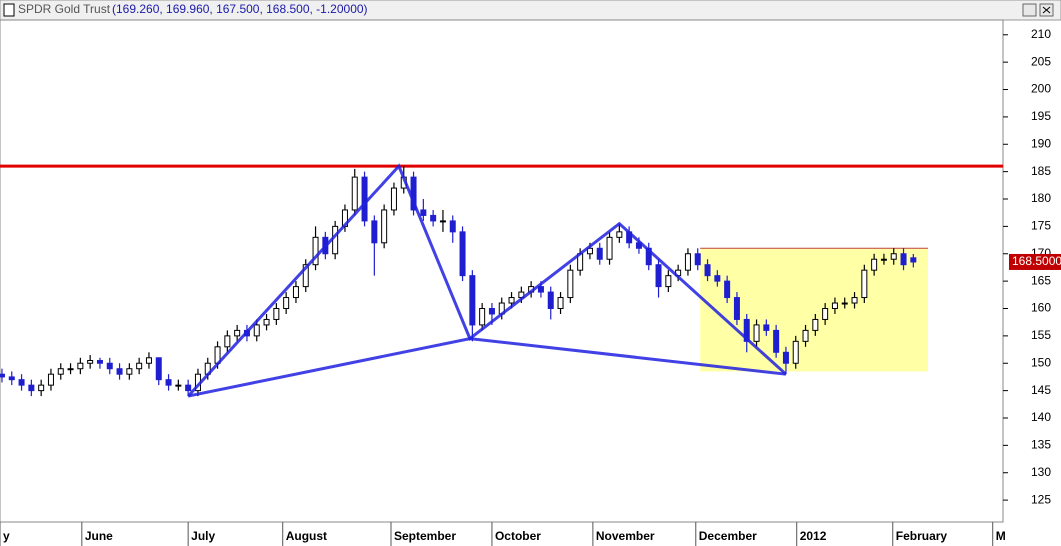 This screenshot has height=546, width=1061. I want to click on y-tick-label: 125, so click(1041, 499).